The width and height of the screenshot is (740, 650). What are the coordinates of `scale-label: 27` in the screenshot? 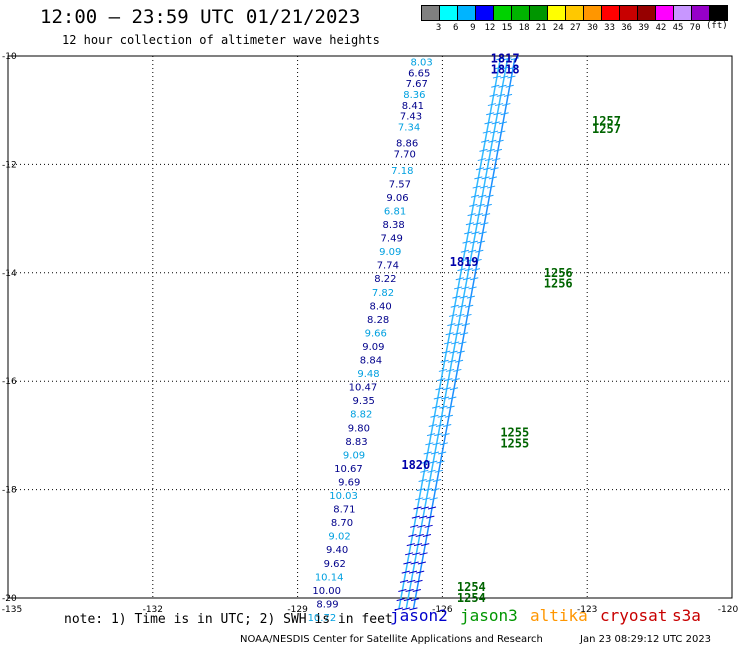 It's located at (575, 28).